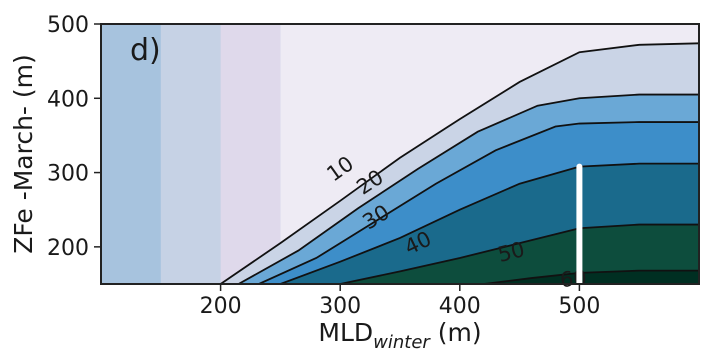 The width and height of the screenshot is (713, 354). Describe the element at coordinates (74, 137) in the screenshot. I see `y-axis-ticks: 200 300 400 500` at that location.